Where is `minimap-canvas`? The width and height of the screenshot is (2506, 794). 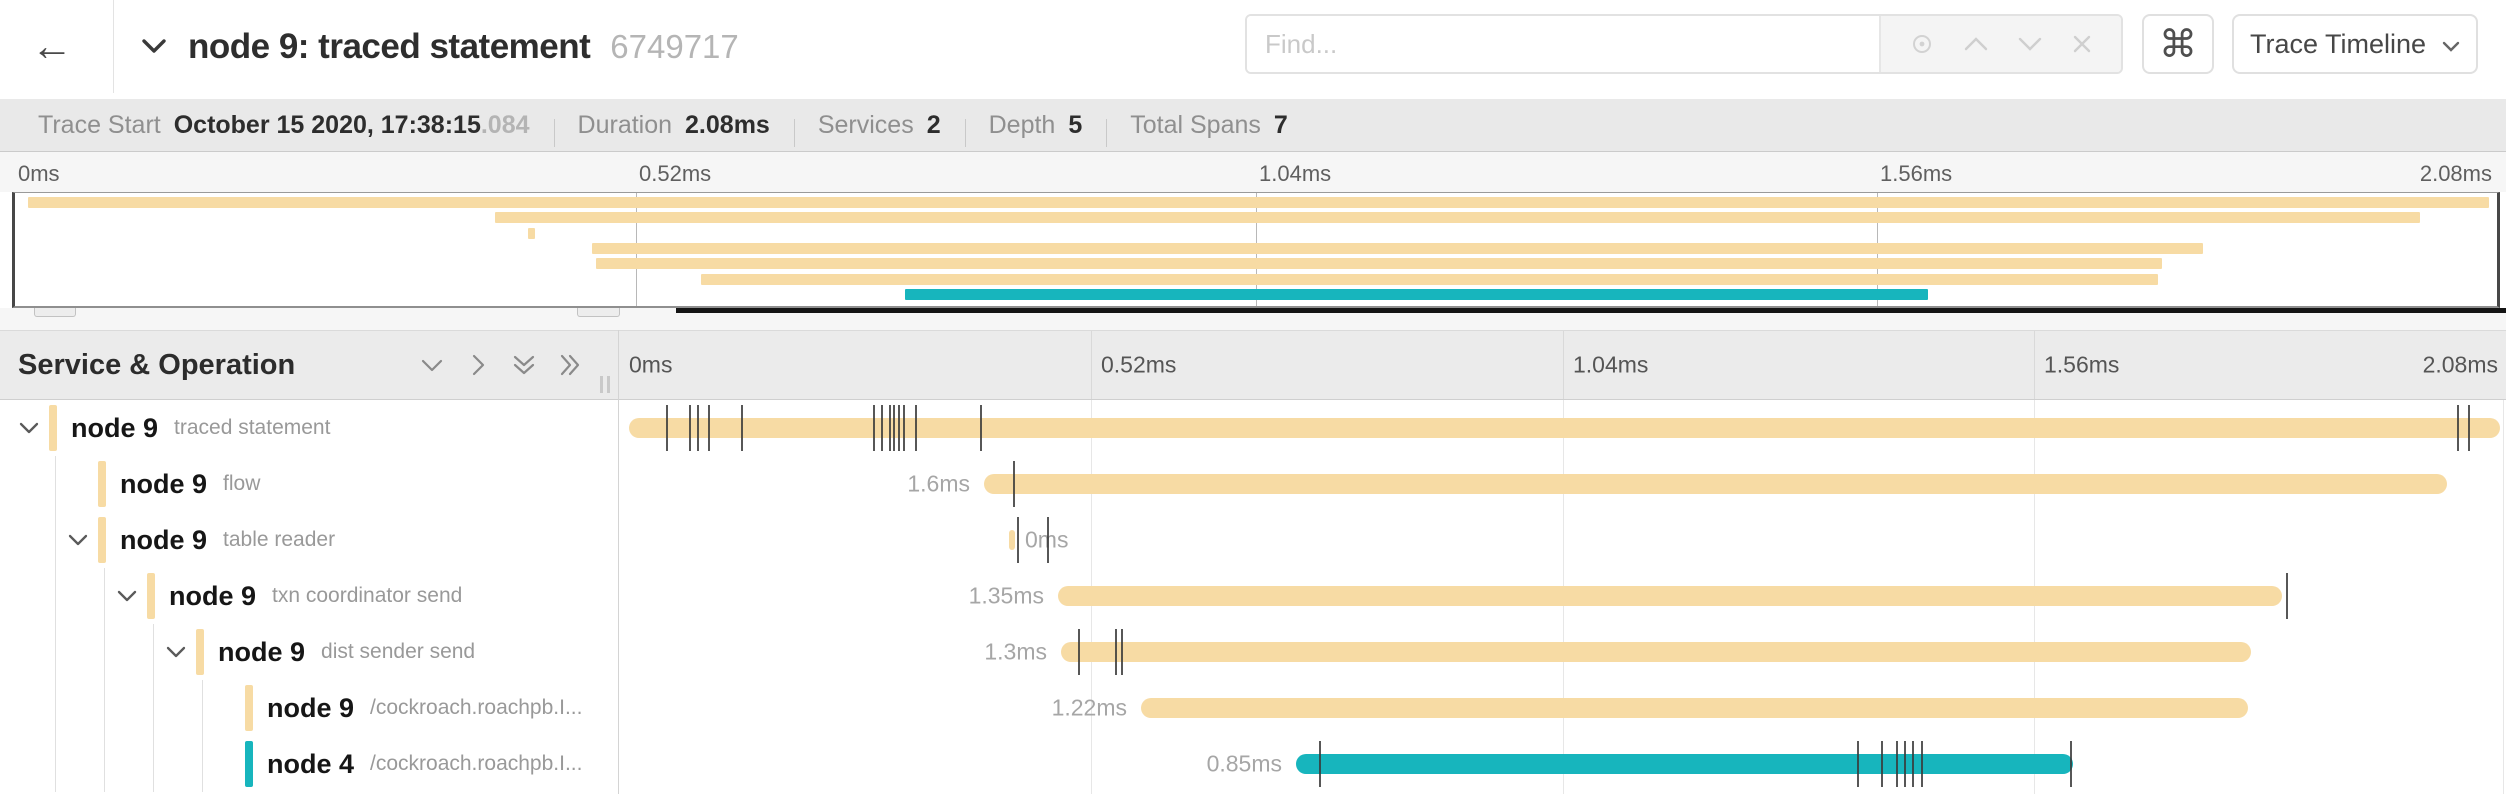 minimap-canvas is located at coordinates (1256, 250).